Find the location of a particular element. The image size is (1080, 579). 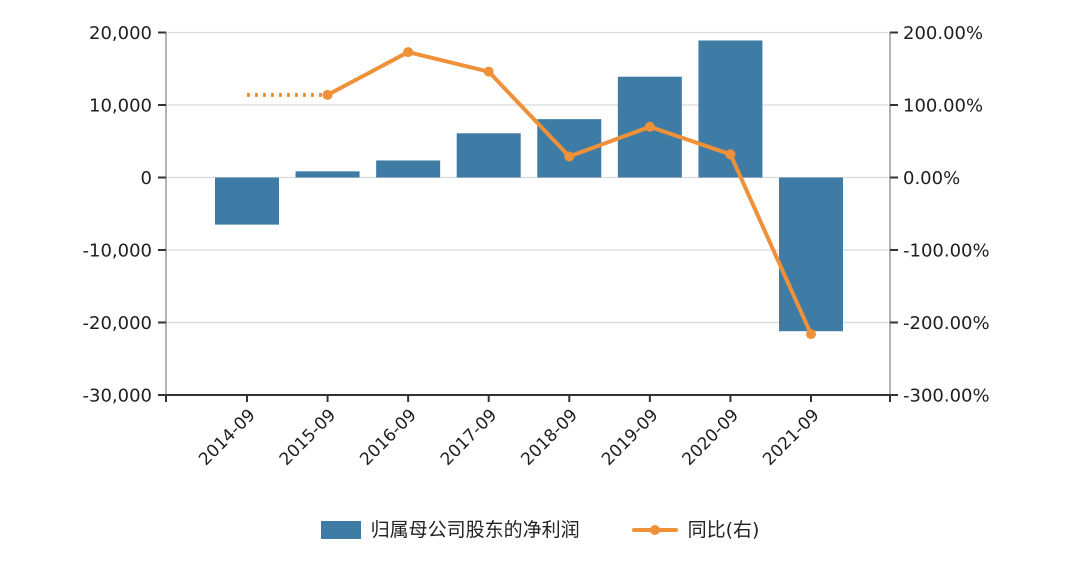

left-axis-tick-label: 10,000 is located at coordinates (120, 106).